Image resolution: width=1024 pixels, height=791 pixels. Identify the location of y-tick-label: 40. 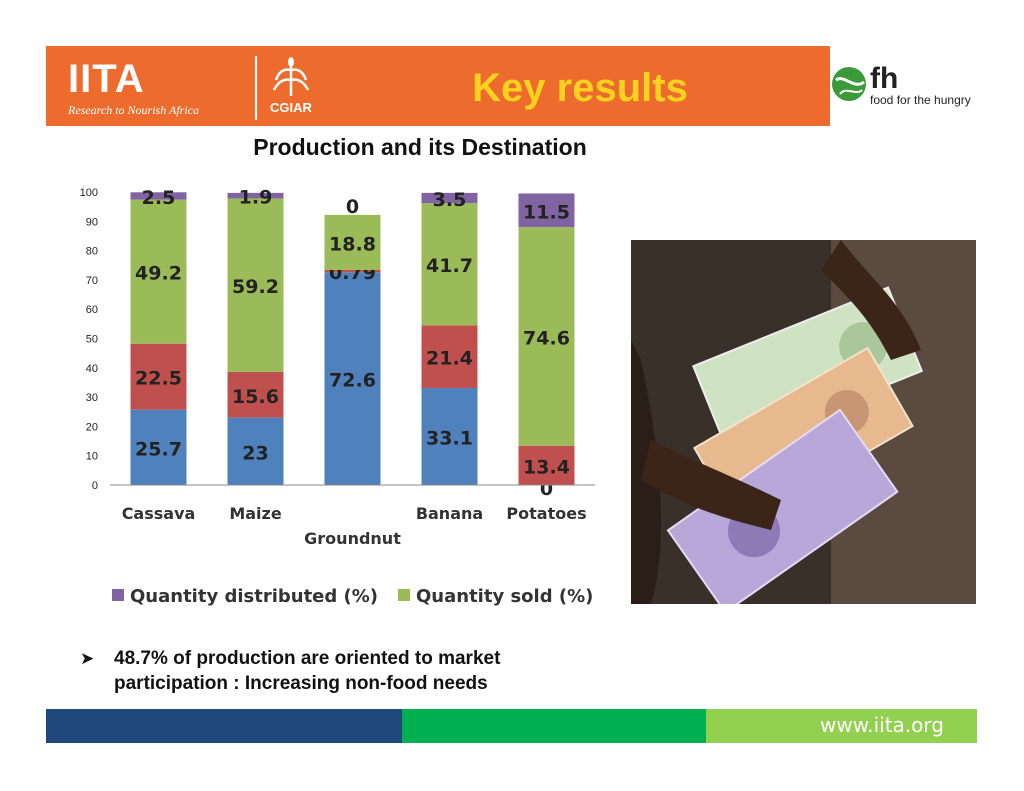
(92, 369).